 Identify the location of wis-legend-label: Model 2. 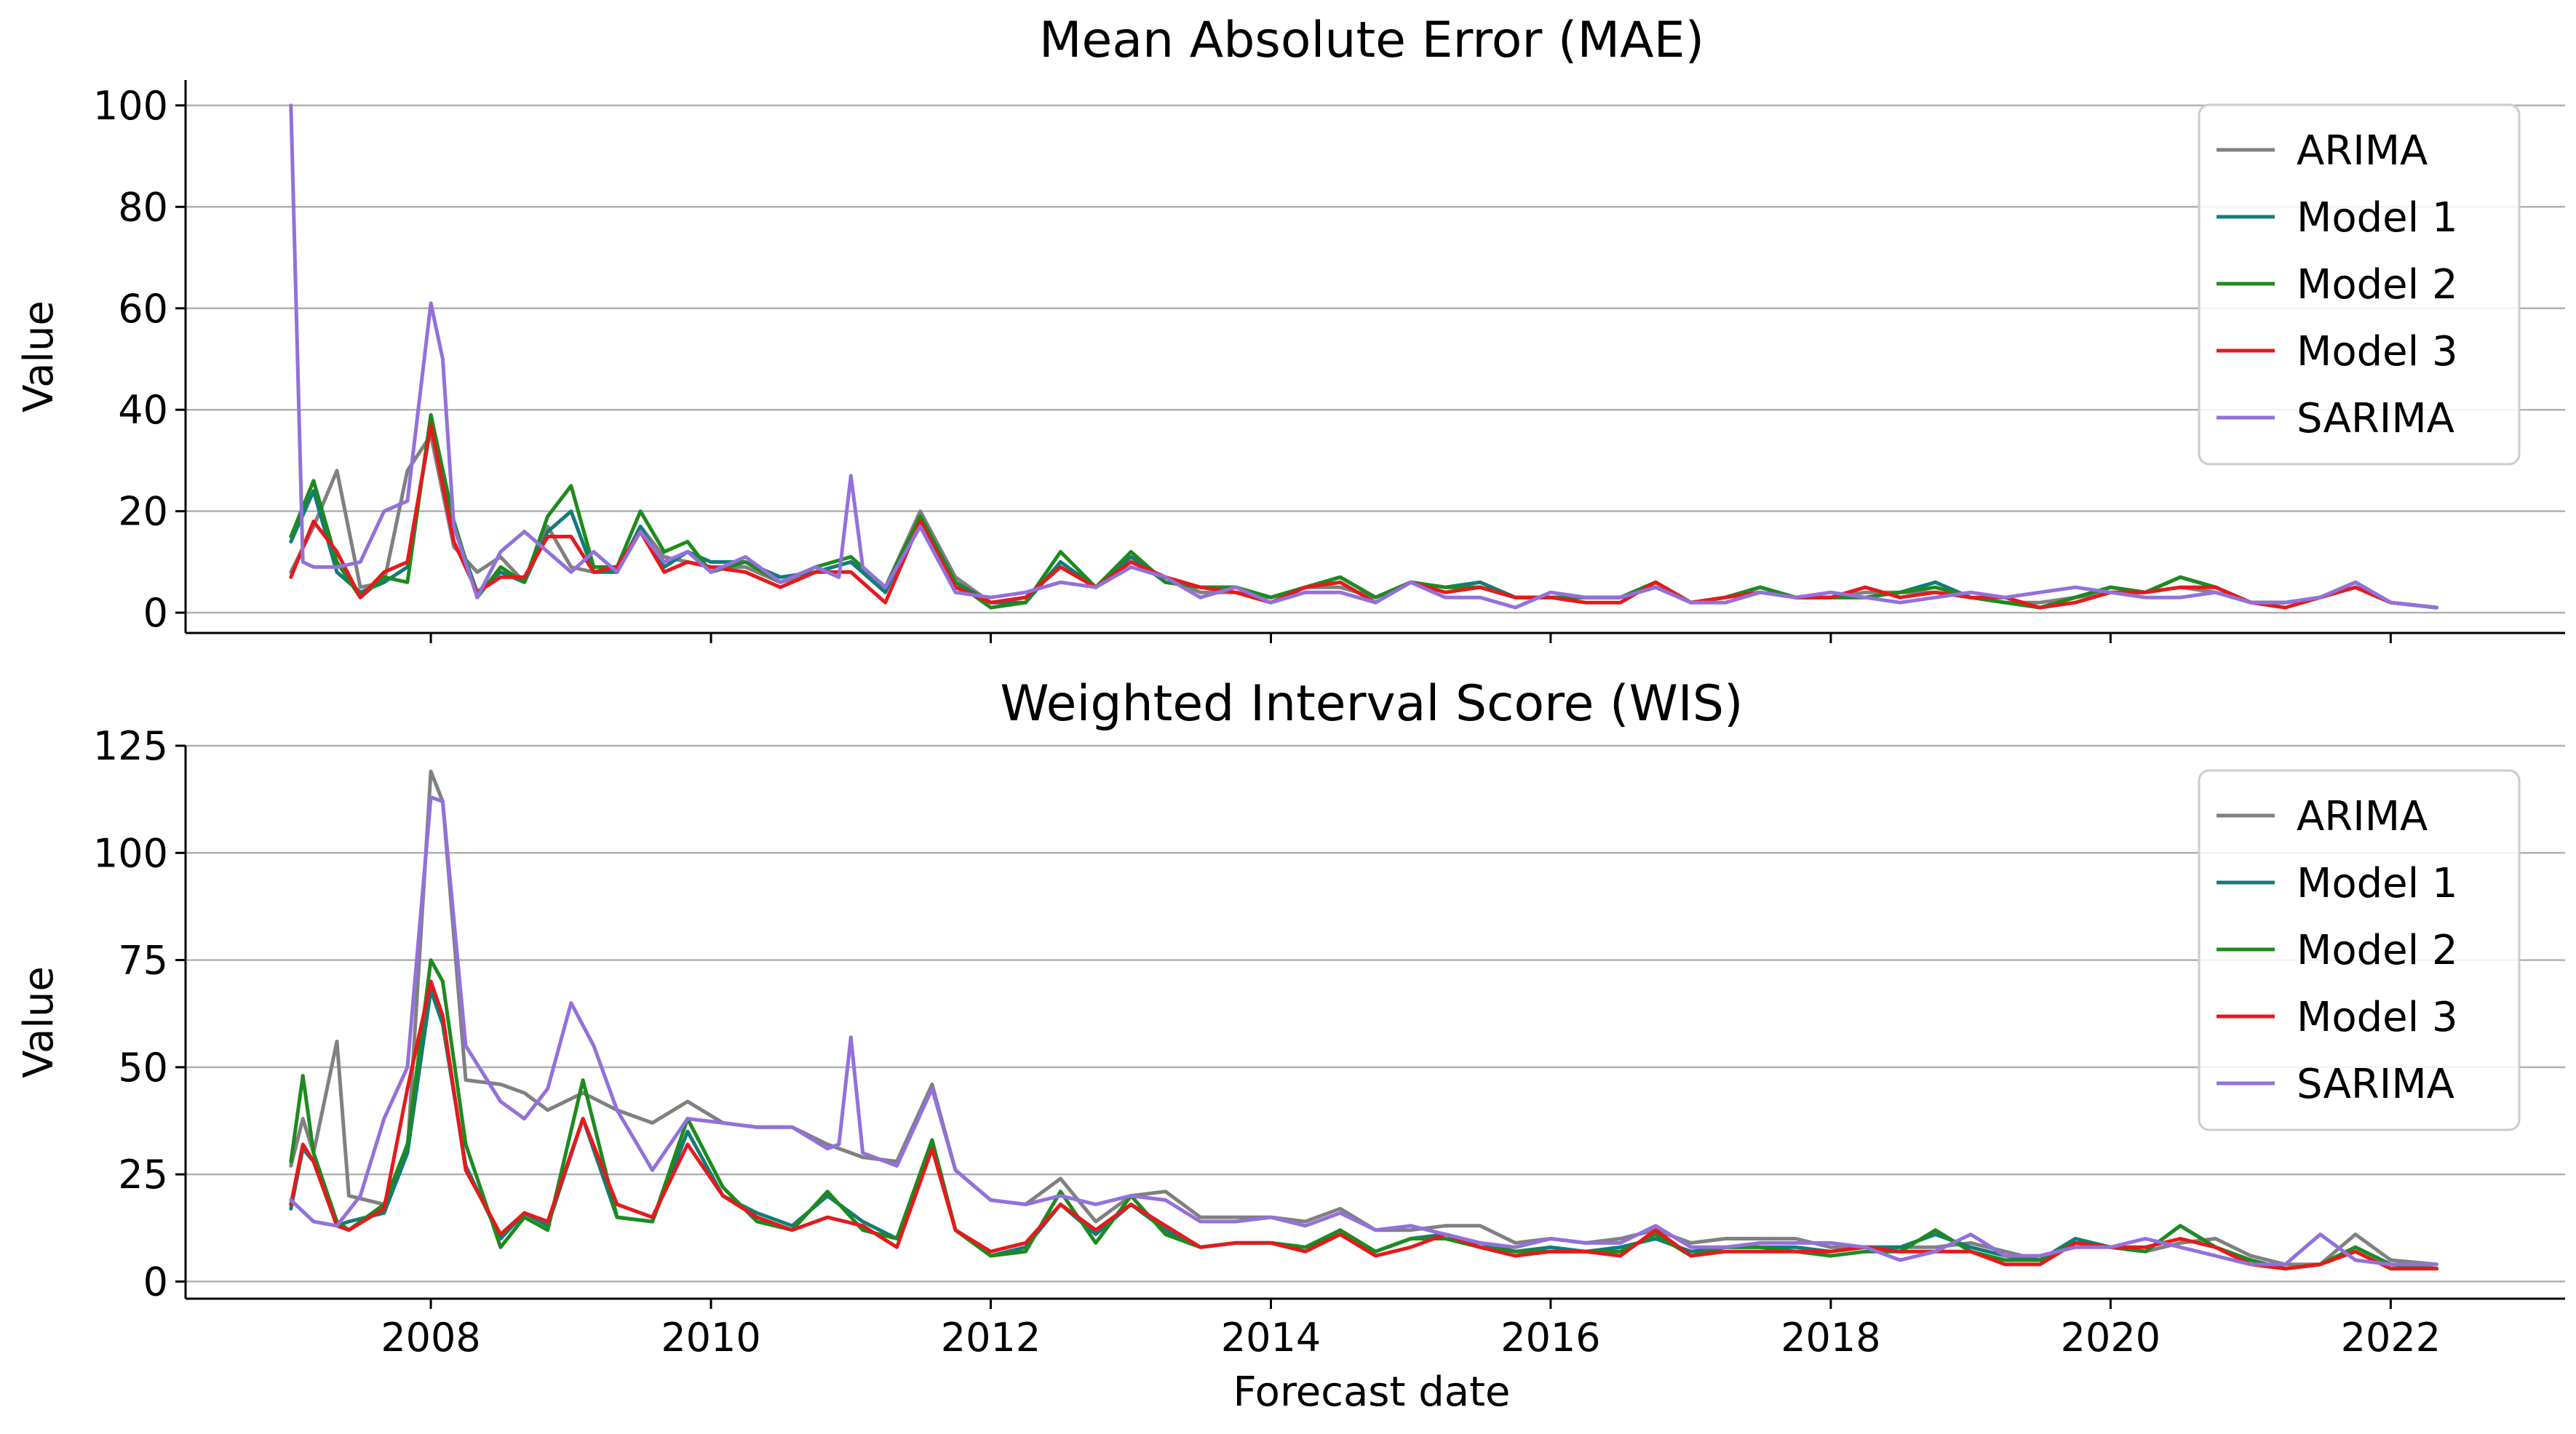
(2377, 950).